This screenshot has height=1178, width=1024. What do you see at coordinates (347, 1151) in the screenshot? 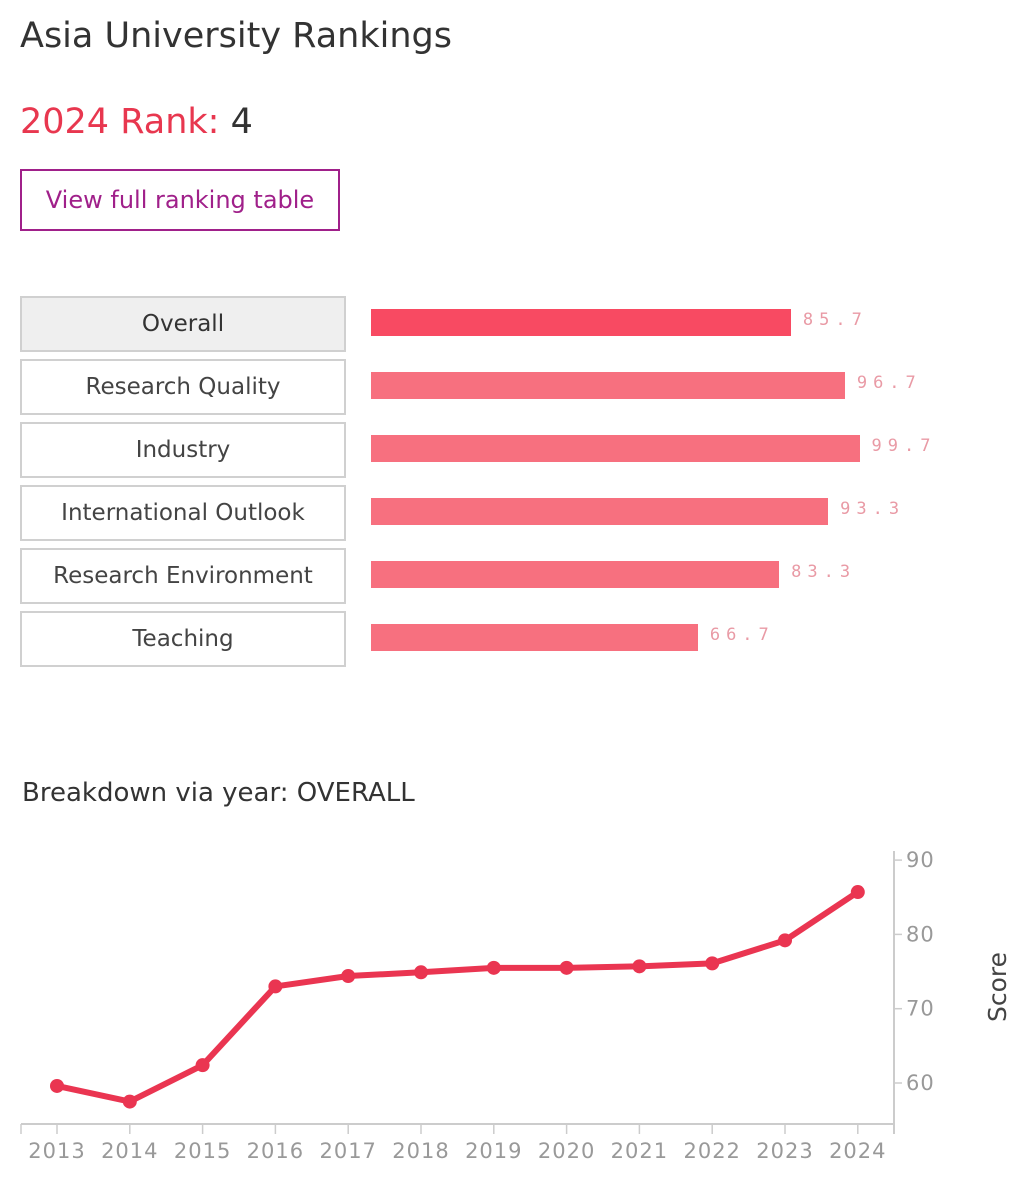
I see `x-tick-label: 2017` at bounding box center [347, 1151].